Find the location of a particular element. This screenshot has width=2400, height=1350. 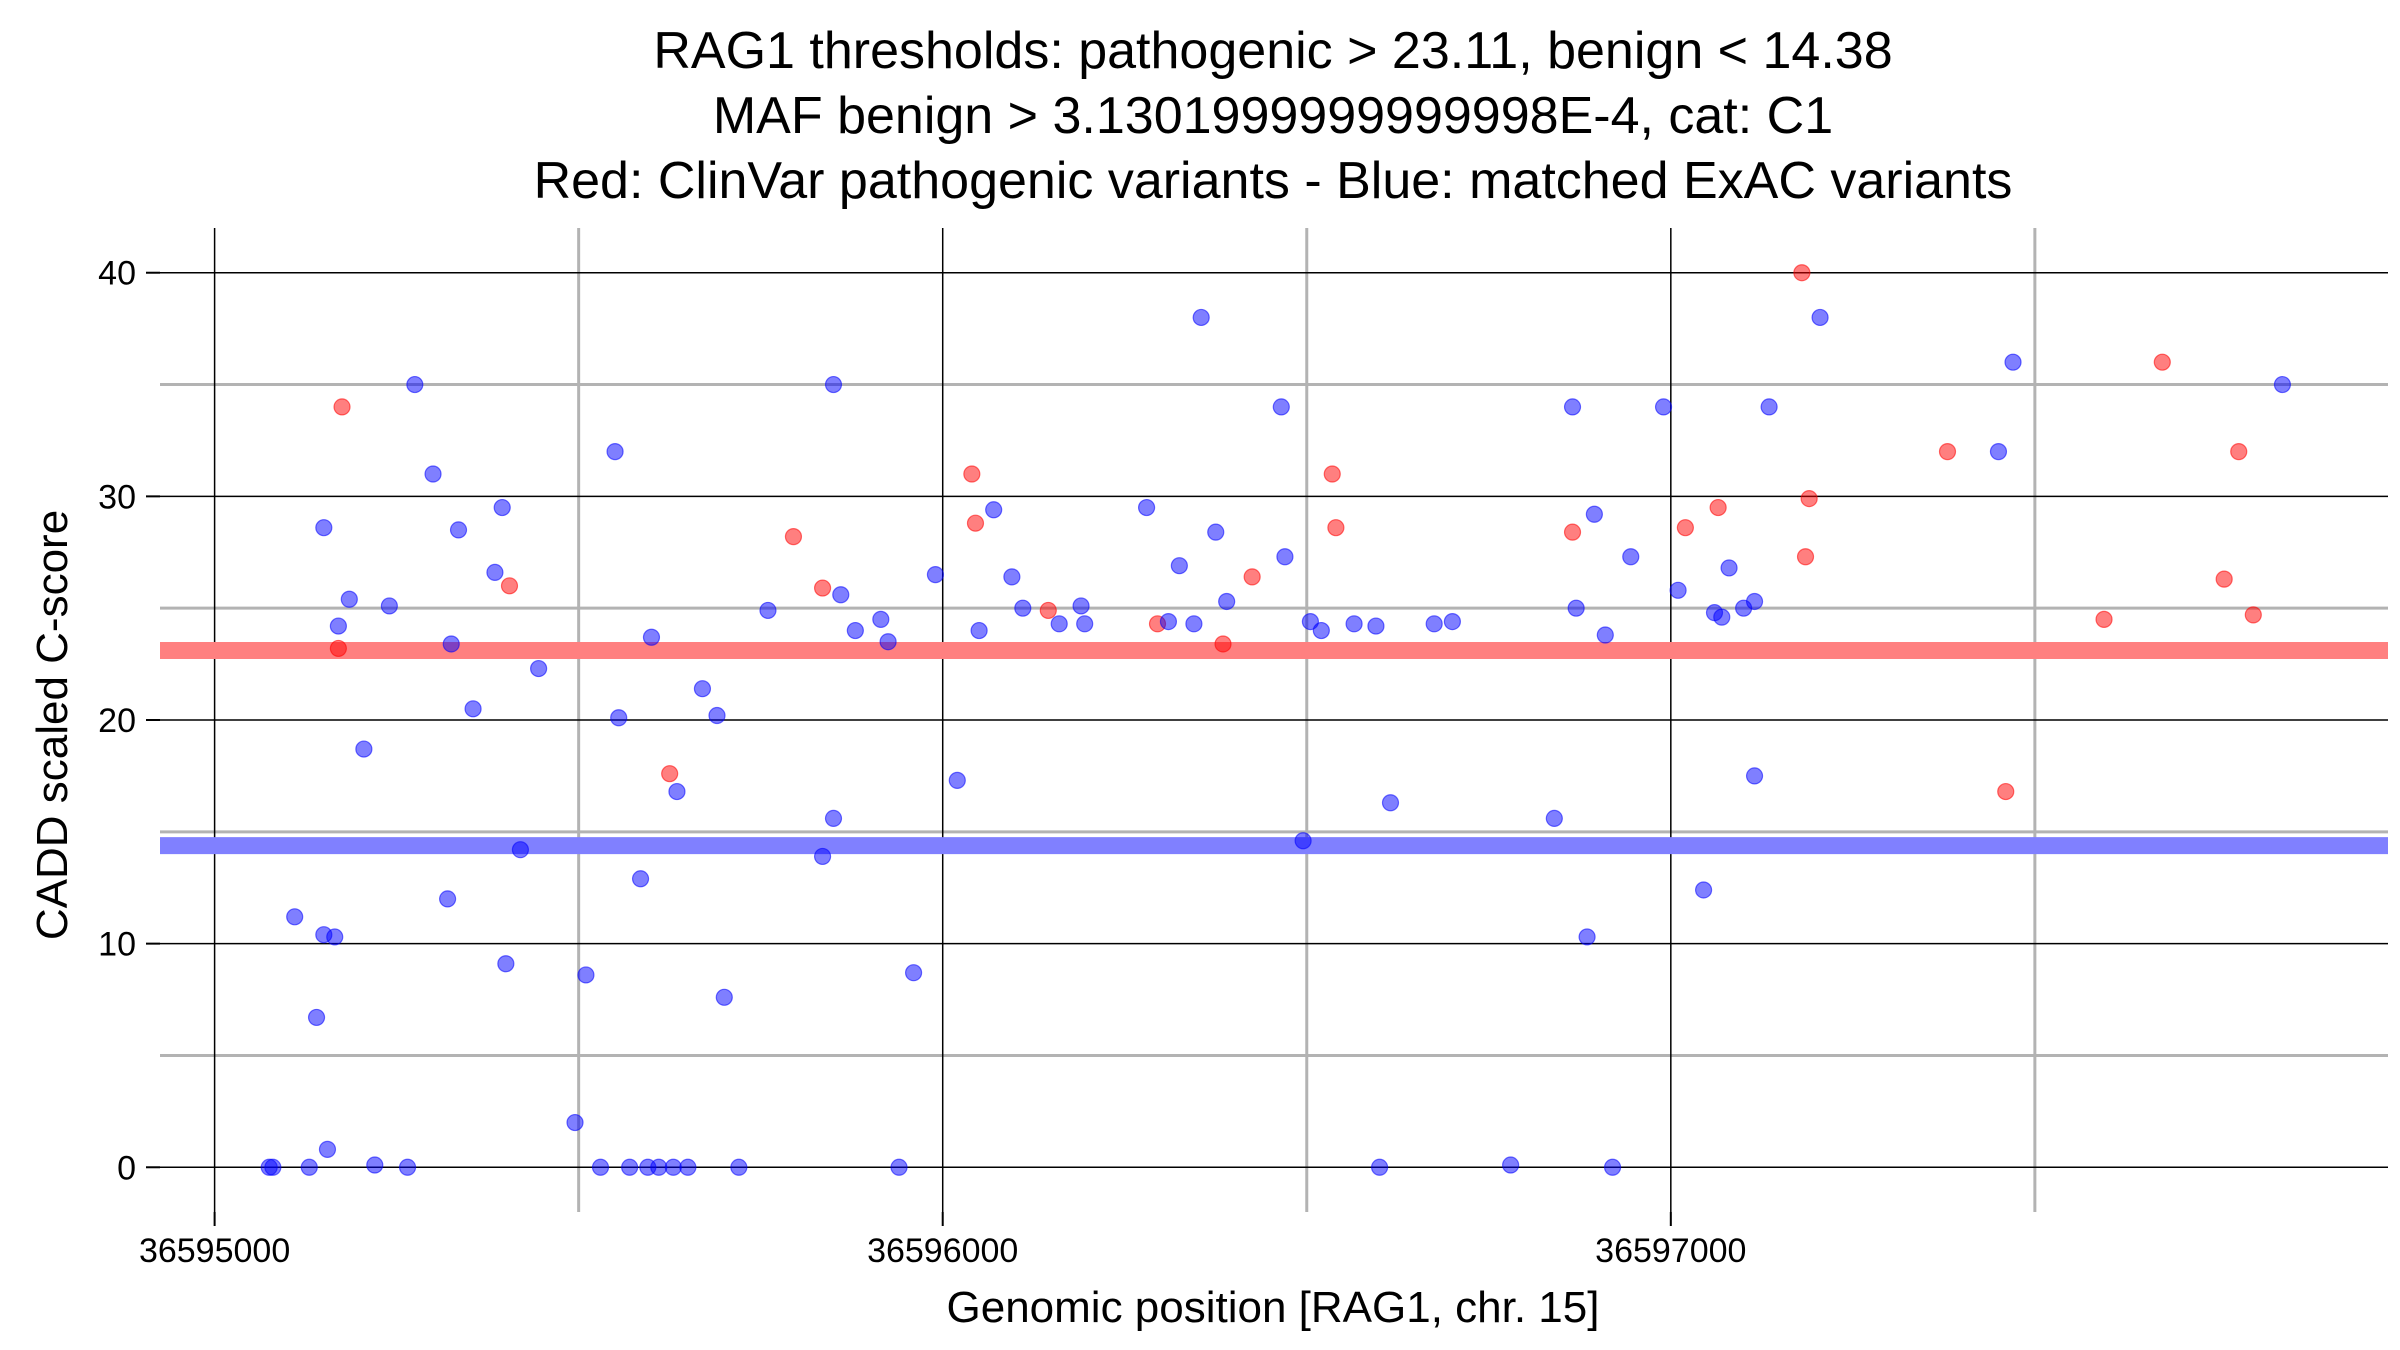

y-axis-label: CADD scaled C-score is located at coordinates (52, 725).